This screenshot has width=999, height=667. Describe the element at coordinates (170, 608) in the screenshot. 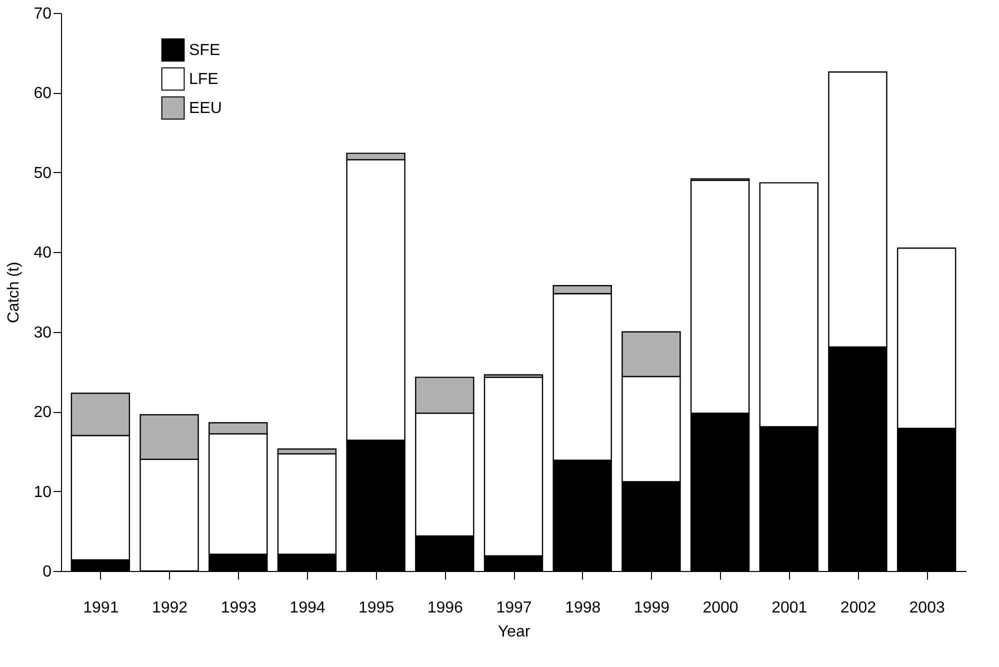

I see `x-tick-label: 1992` at that location.